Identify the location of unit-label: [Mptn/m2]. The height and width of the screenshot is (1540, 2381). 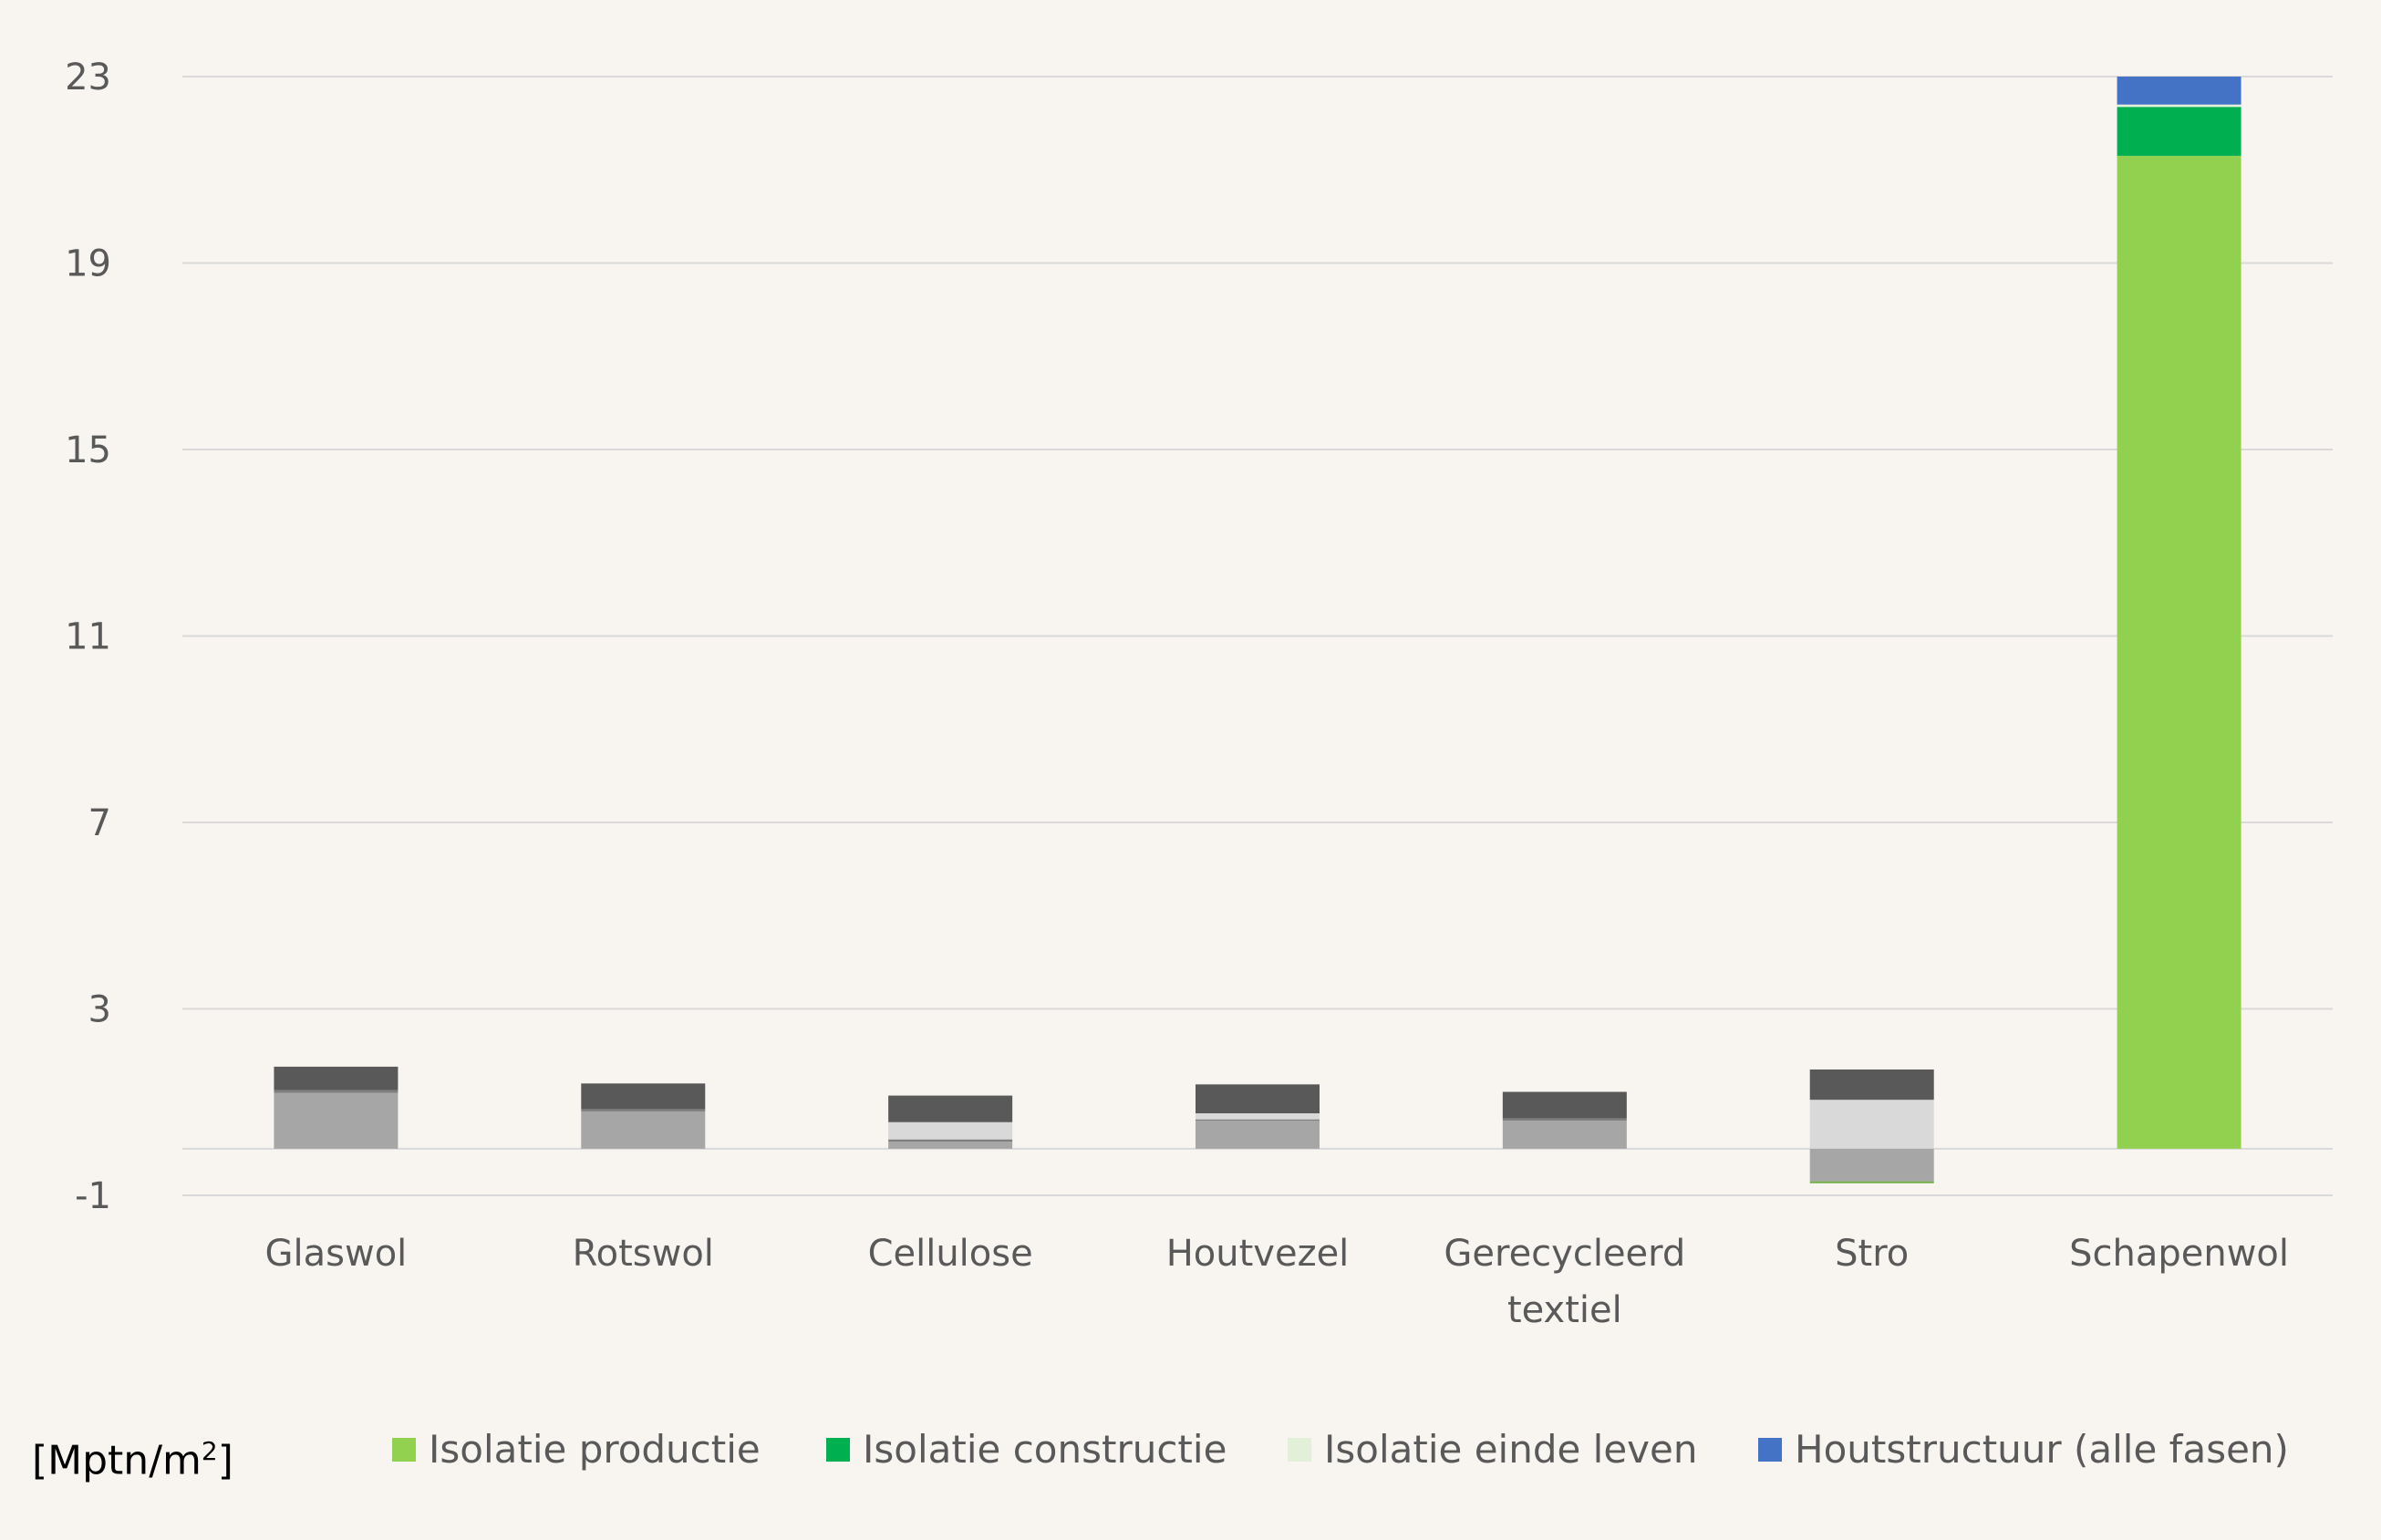
(132, 1460).